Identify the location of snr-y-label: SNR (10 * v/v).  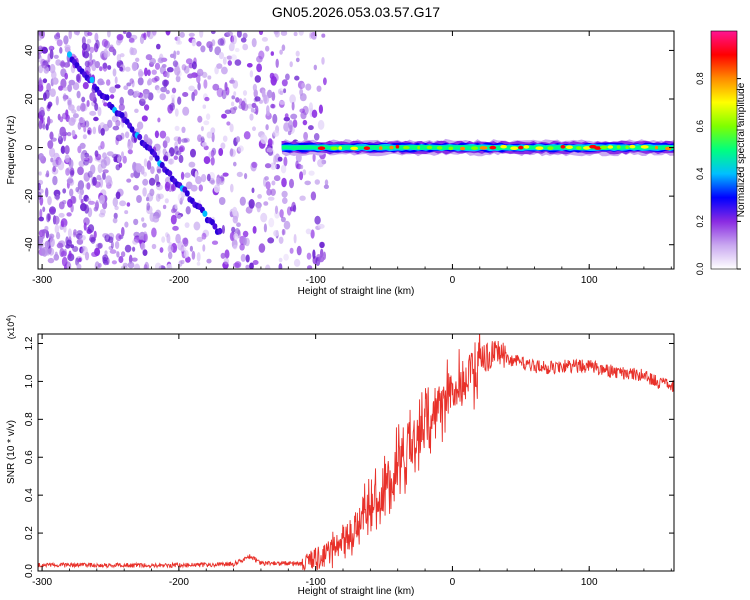
(11, 452).